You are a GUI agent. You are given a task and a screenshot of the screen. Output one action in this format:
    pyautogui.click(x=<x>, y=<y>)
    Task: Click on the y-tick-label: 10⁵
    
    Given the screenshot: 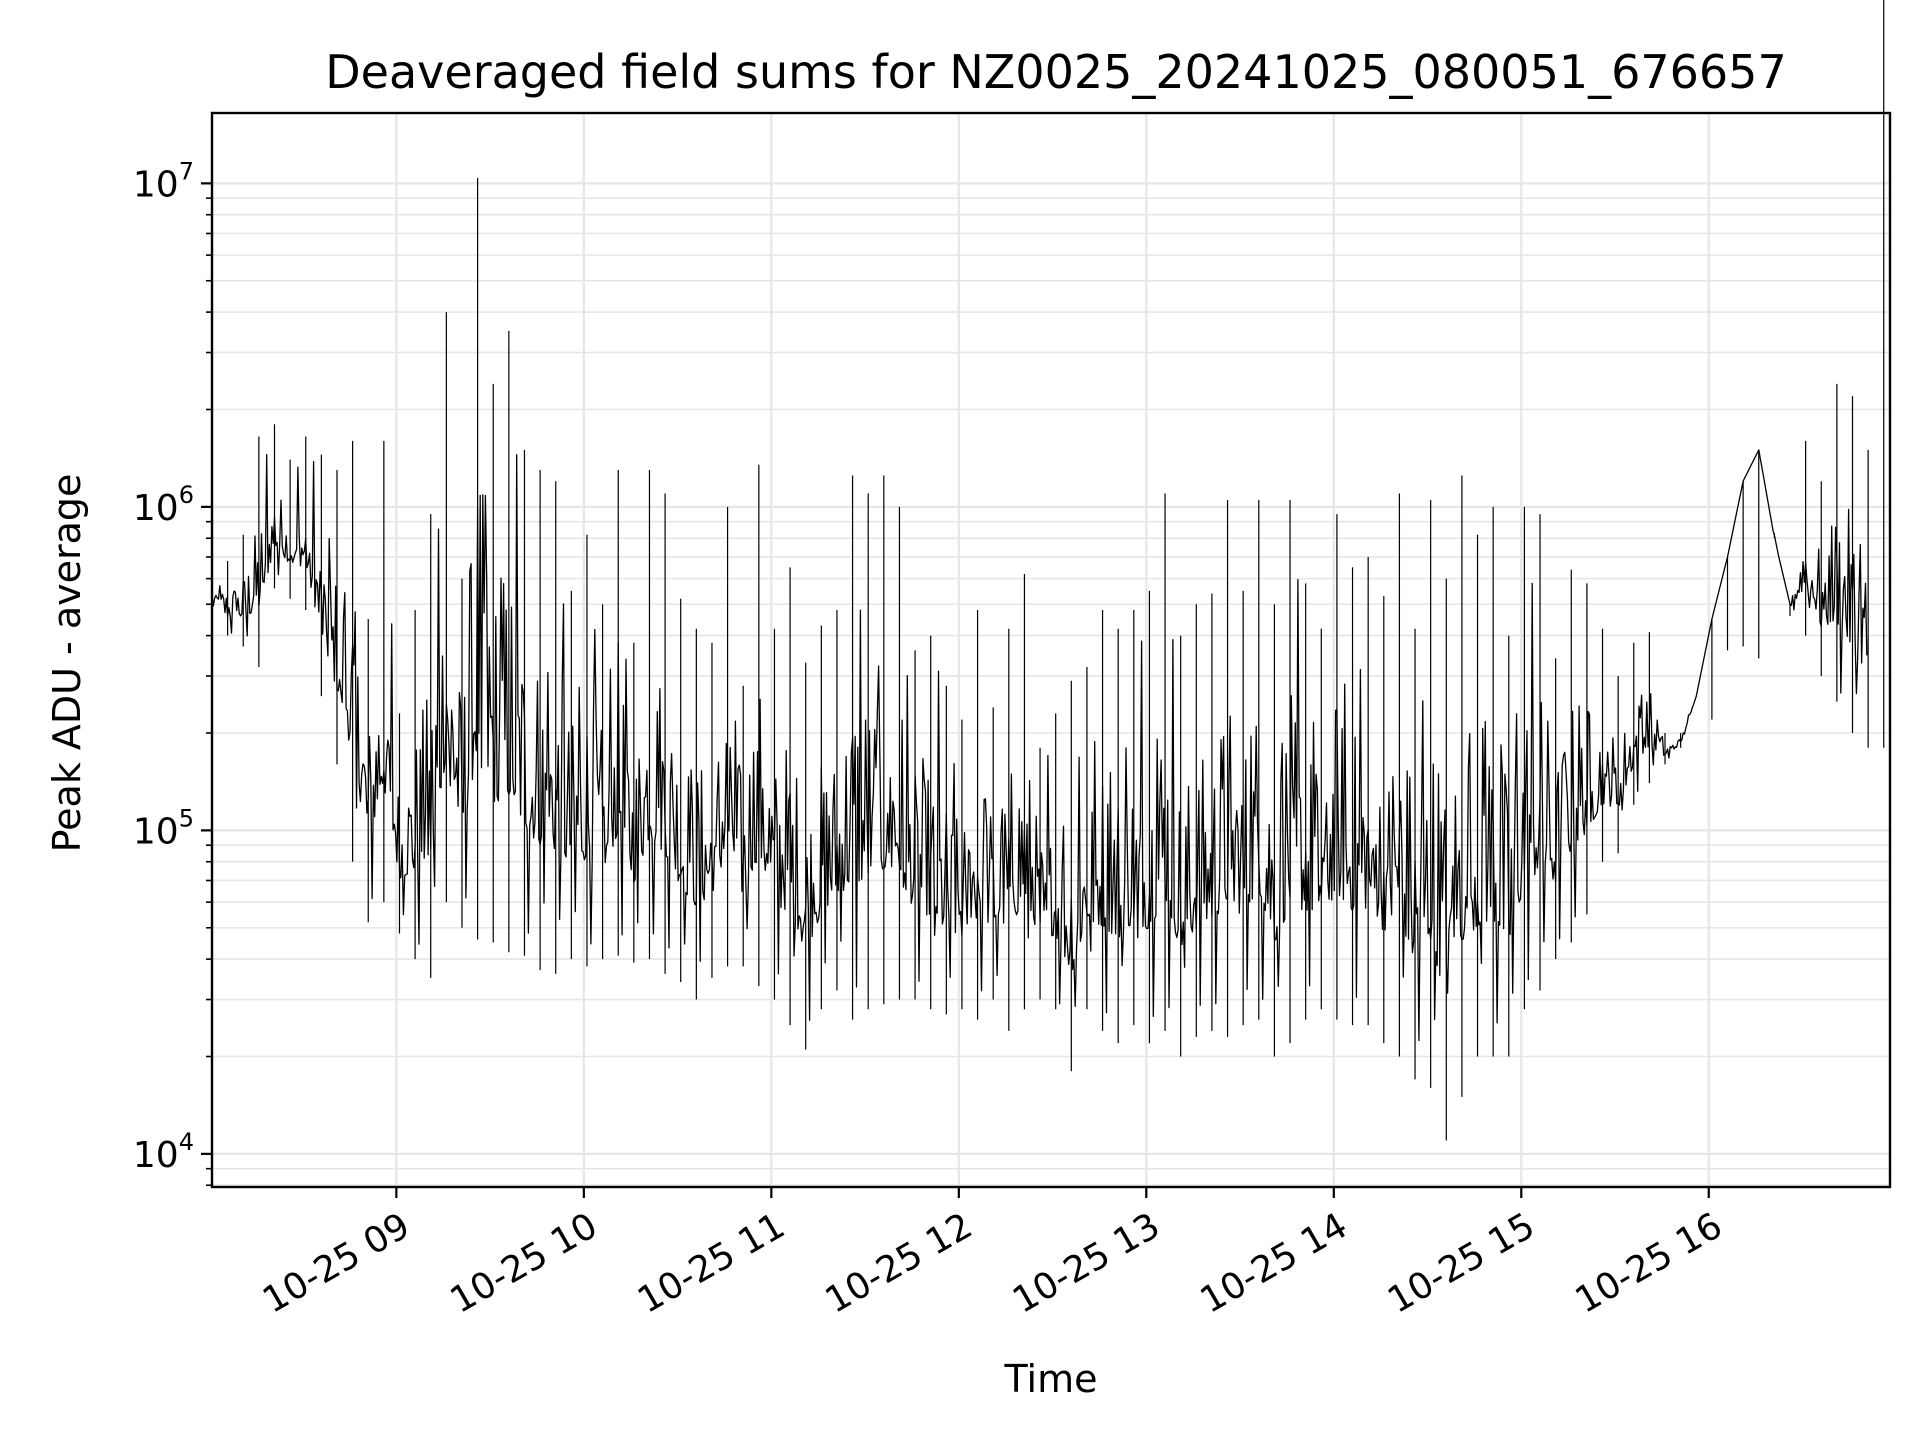 What is the action you would take?
    pyautogui.click(x=163, y=828)
    